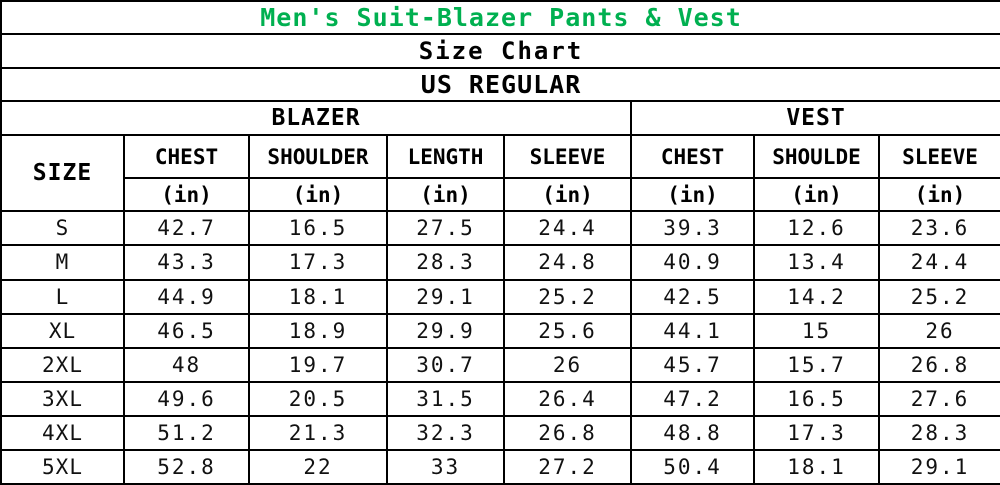 The width and height of the screenshot is (1000, 485). What do you see at coordinates (186, 157) in the screenshot?
I see `column-header-blazer-chest: CHEST` at bounding box center [186, 157].